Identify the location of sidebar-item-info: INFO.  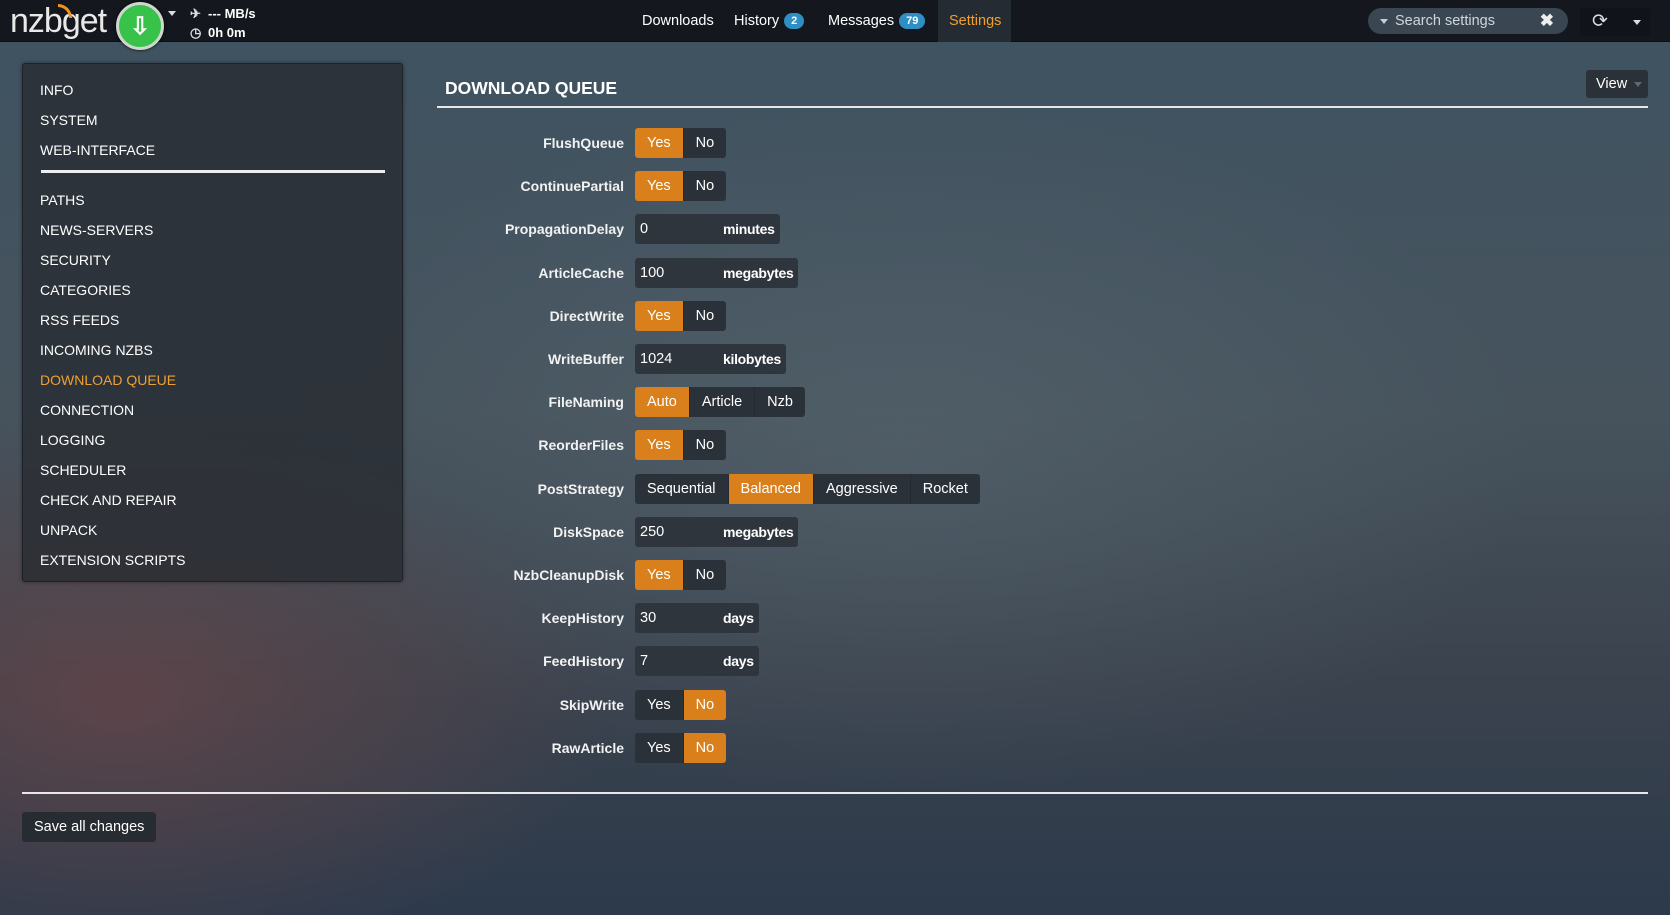
(57, 90).